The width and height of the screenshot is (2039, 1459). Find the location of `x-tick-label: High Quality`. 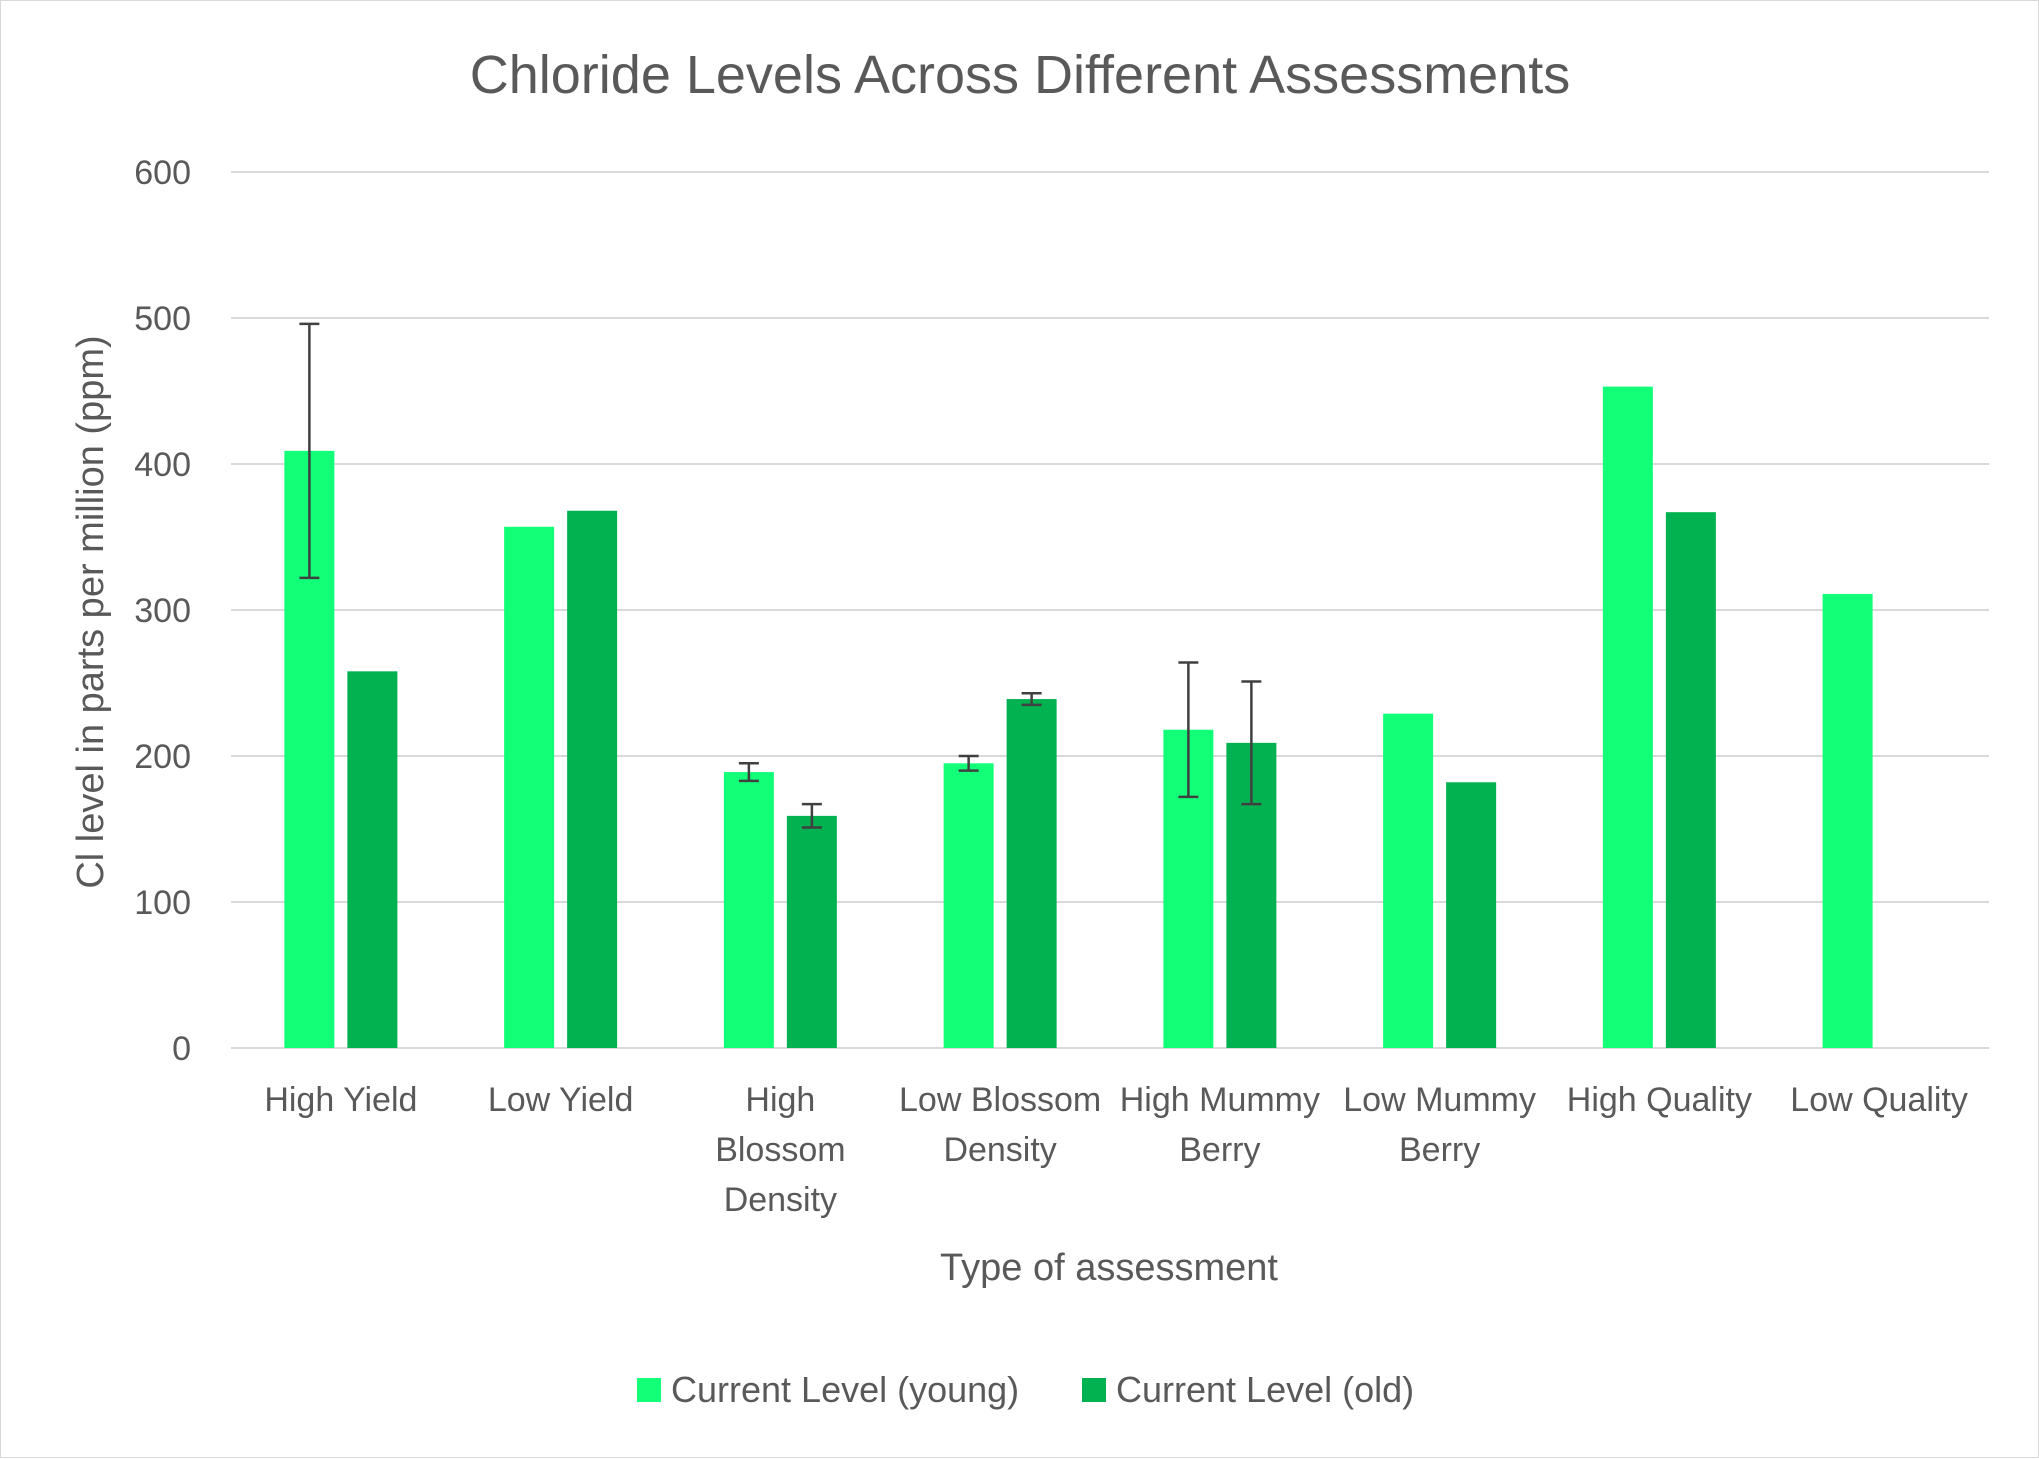

x-tick-label: High Quality is located at coordinates (1659, 1100).